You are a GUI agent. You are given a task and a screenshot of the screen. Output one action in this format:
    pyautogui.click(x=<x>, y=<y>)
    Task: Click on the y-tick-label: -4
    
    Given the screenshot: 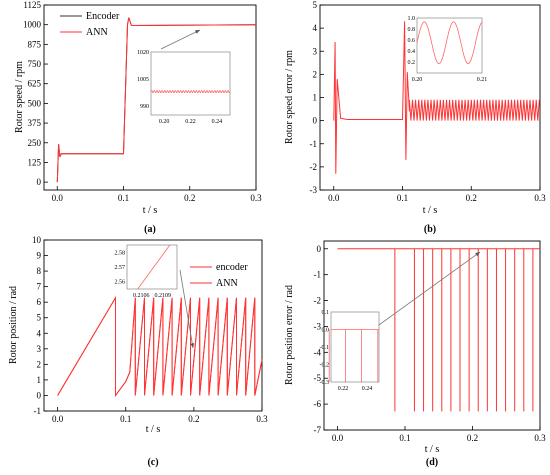 What is the action you would take?
    pyautogui.click(x=318, y=352)
    